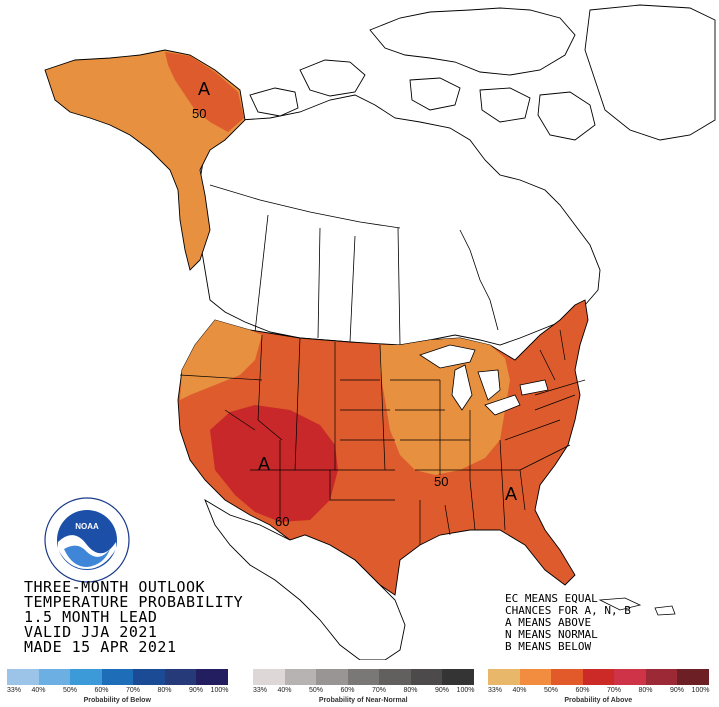 This screenshot has height=707, width=719. What do you see at coordinates (354, 265) in the screenshot?
I see `canada-province-lines` at bounding box center [354, 265].